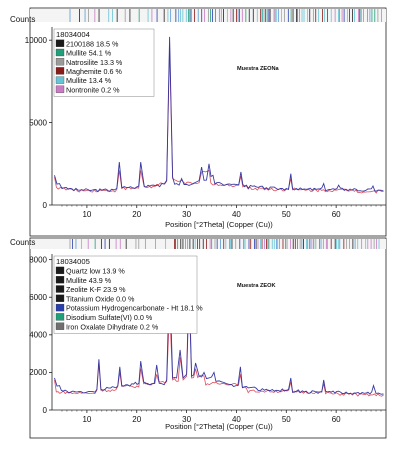 The height and width of the screenshot is (454, 410). I want to click on y-tick-label: 2000, so click(38, 372).